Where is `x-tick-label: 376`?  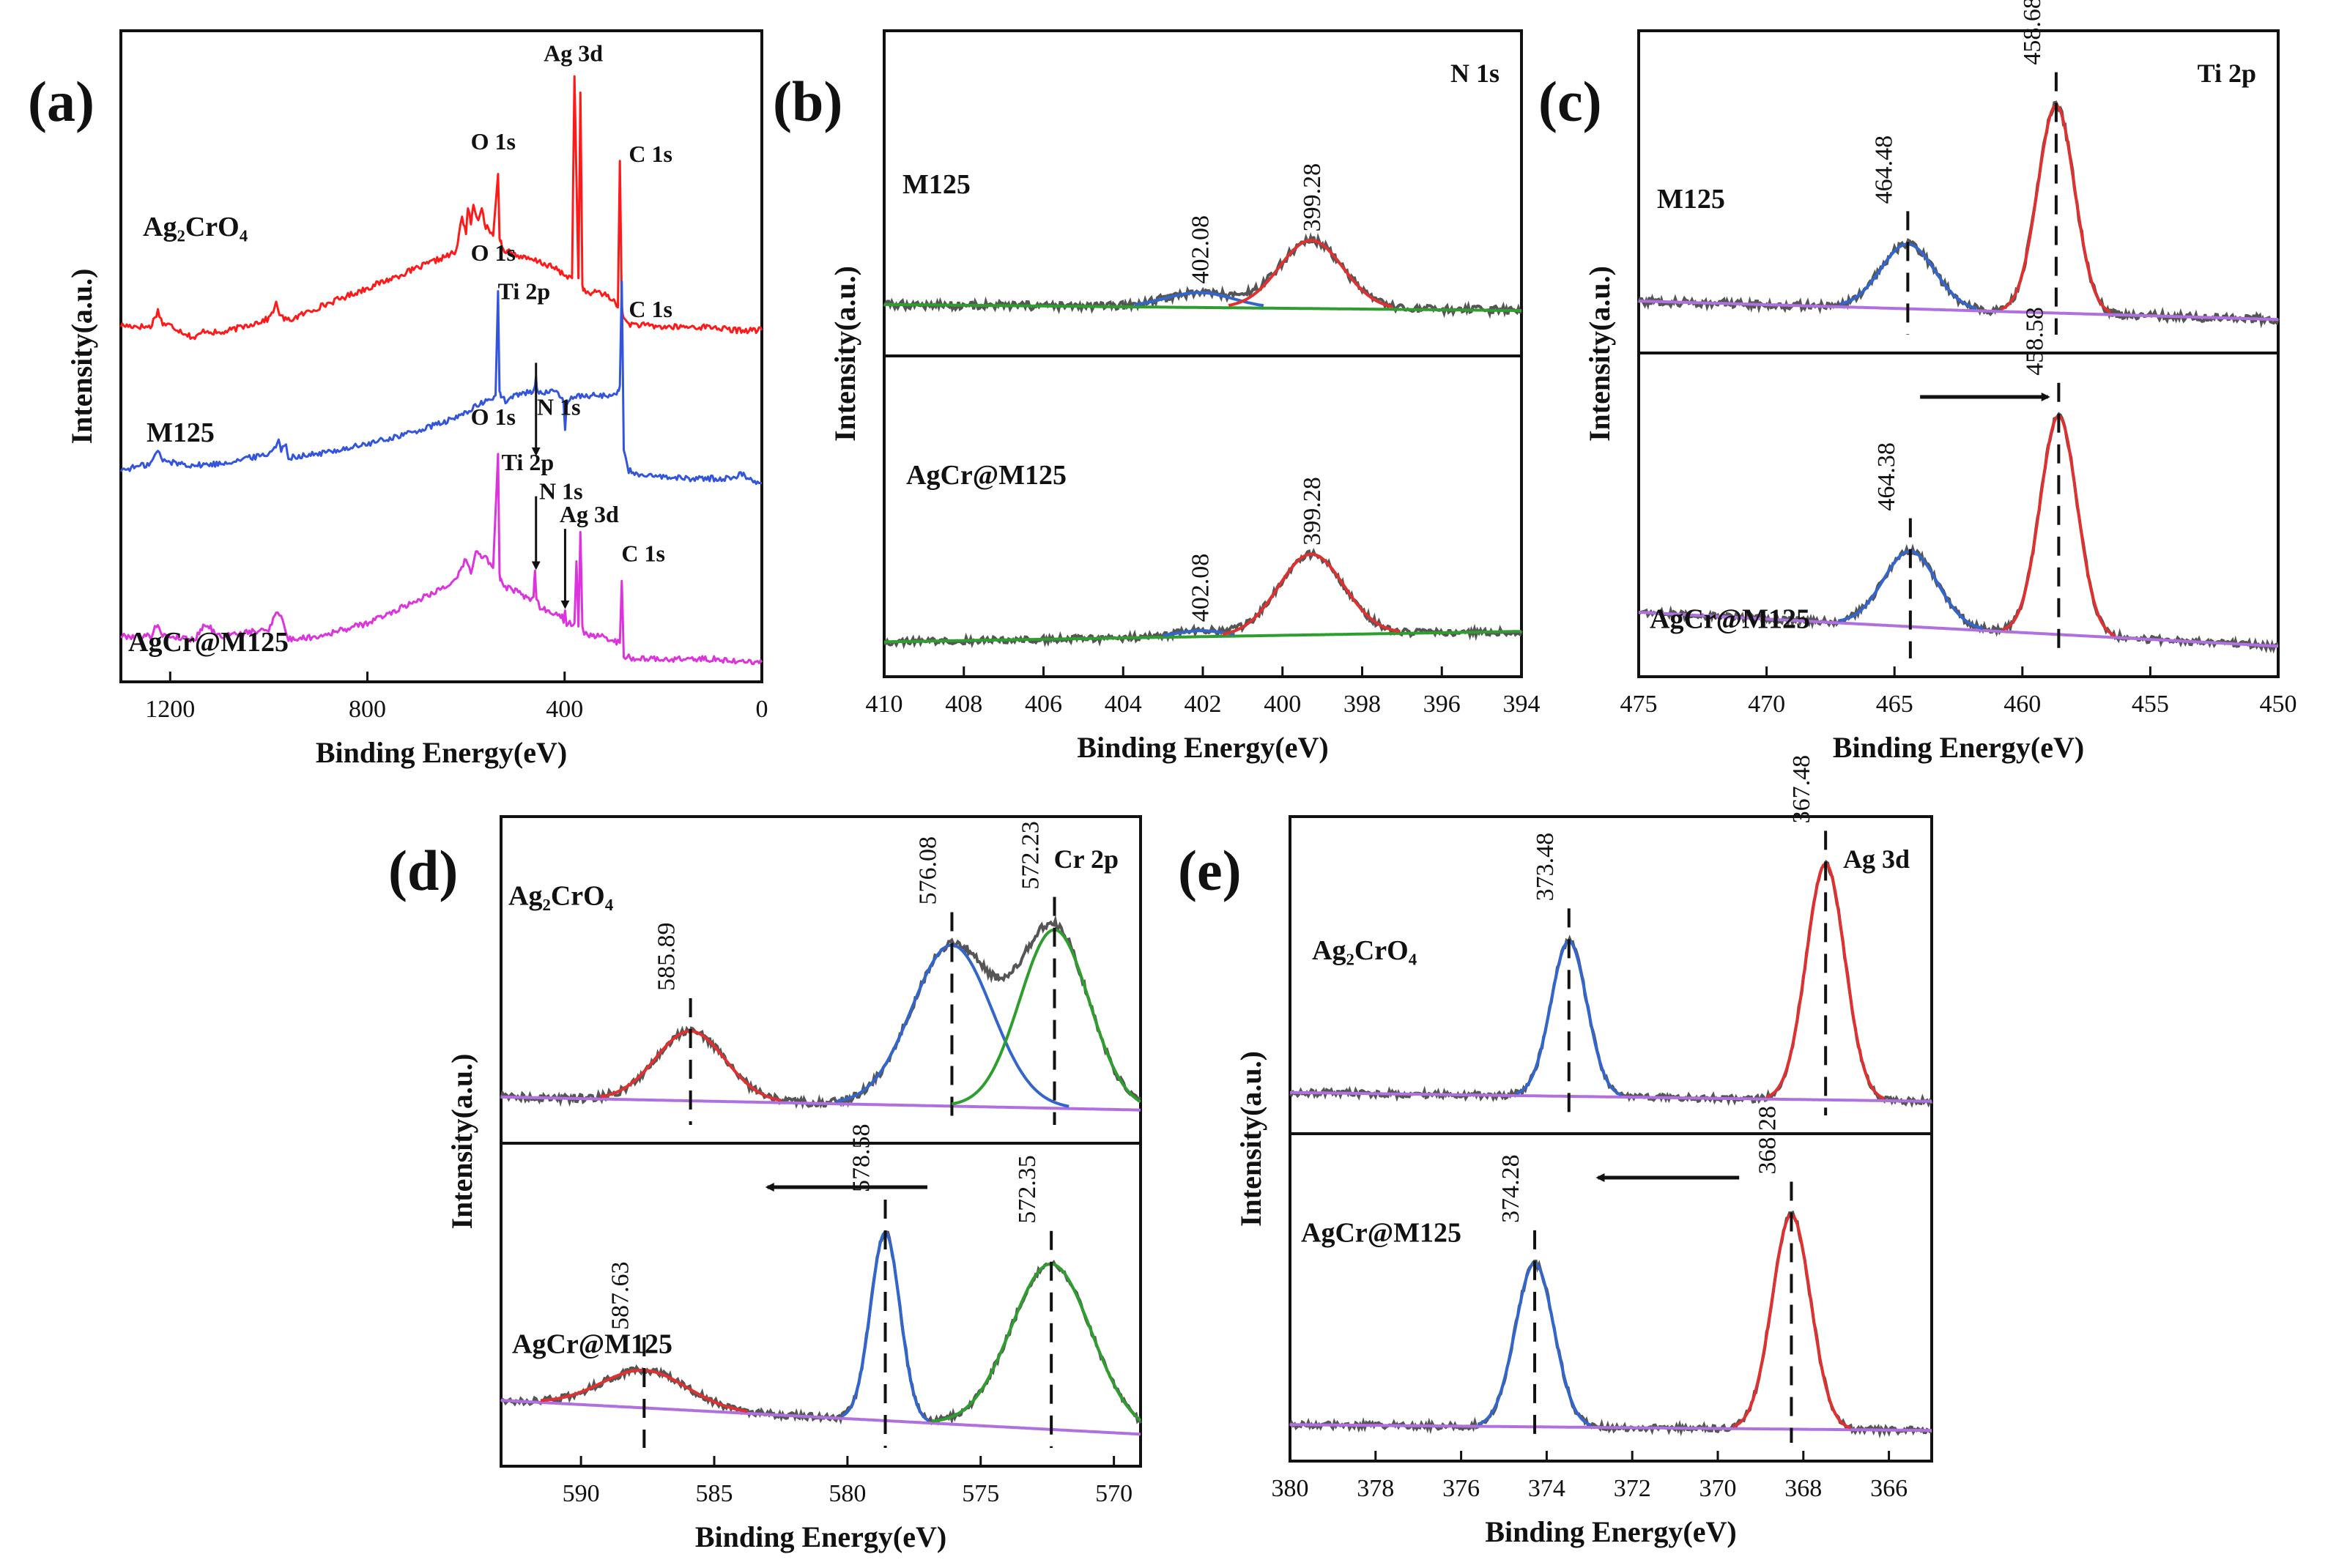 x-tick-label: 376 is located at coordinates (1461, 1488).